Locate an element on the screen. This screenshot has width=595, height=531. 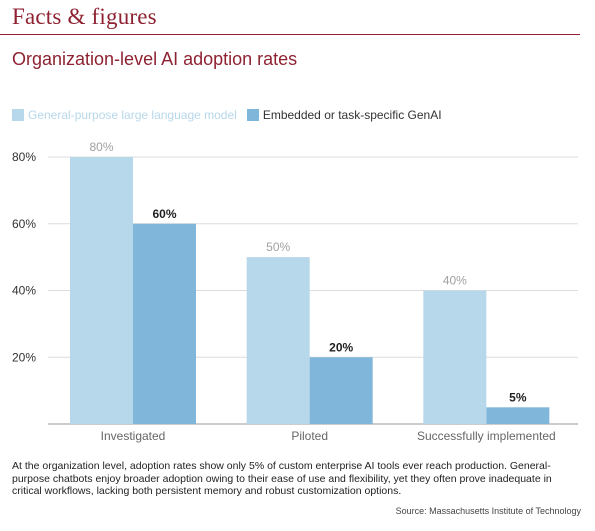
y-tick-label: 80% is located at coordinates (24, 157).